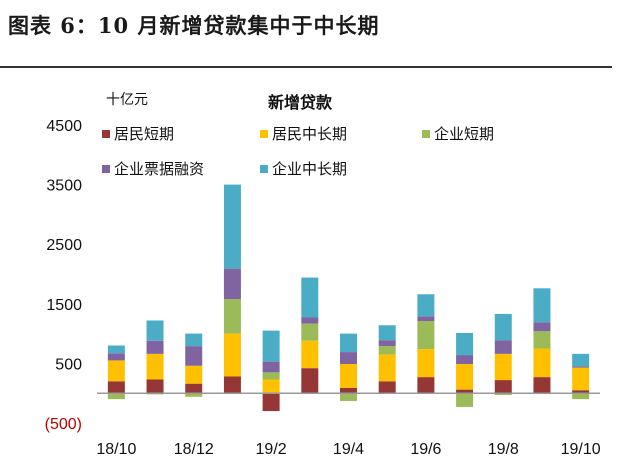  I want to click on y-tick-label: 2500, so click(64, 245).